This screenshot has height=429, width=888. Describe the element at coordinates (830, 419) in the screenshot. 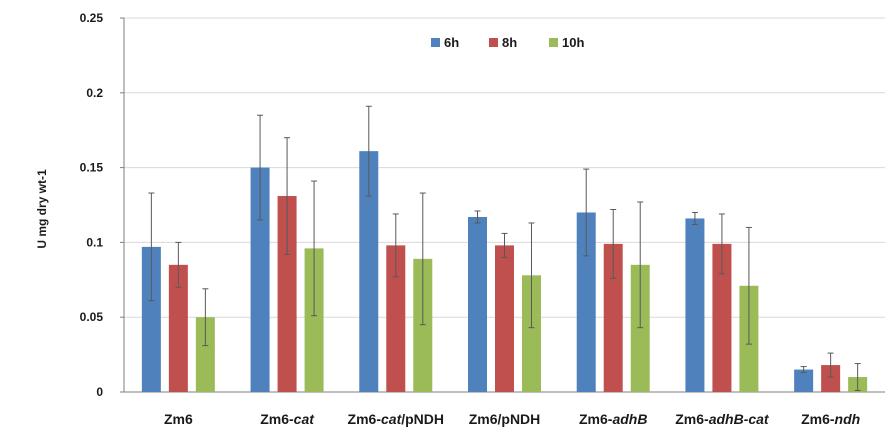

I see `x-category-label: Zm6-ndh` at that location.